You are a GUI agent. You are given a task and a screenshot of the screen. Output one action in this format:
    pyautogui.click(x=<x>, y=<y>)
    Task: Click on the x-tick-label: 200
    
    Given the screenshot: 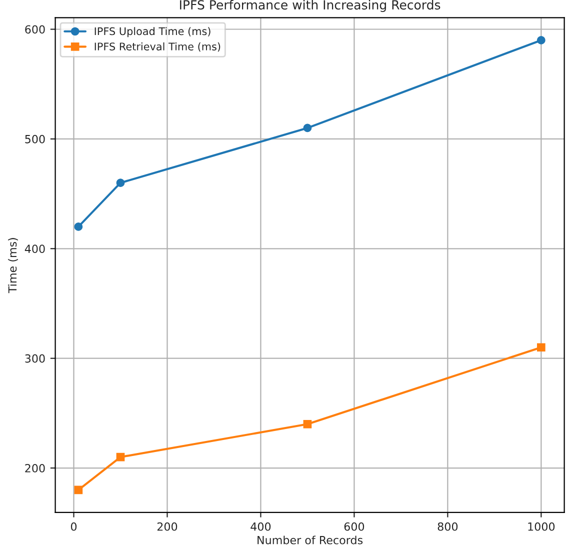 What is the action you would take?
    pyautogui.click(x=167, y=526)
    